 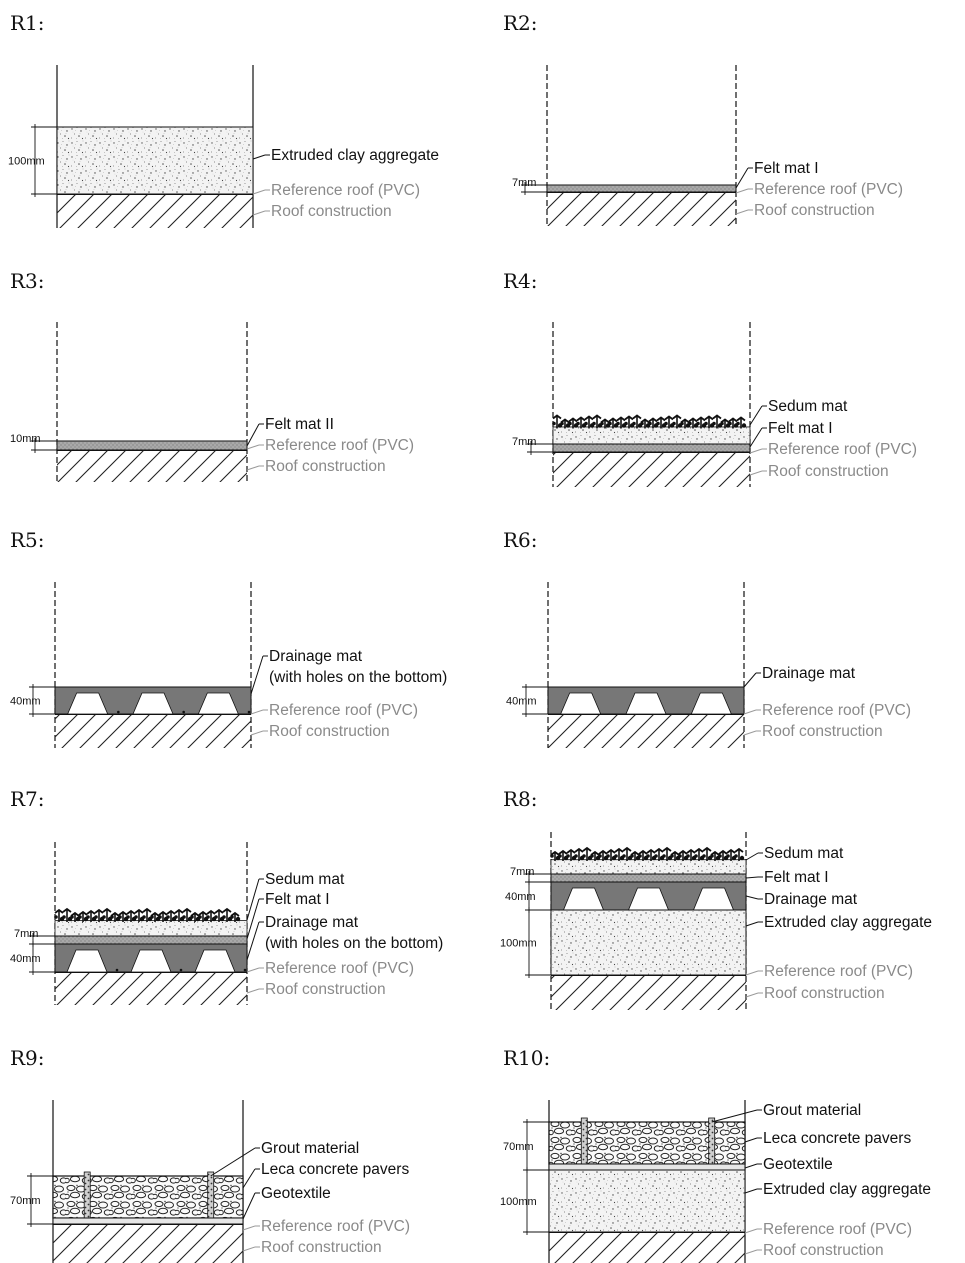 I want to click on panel-title: R2:, so click(x=520, y=23).